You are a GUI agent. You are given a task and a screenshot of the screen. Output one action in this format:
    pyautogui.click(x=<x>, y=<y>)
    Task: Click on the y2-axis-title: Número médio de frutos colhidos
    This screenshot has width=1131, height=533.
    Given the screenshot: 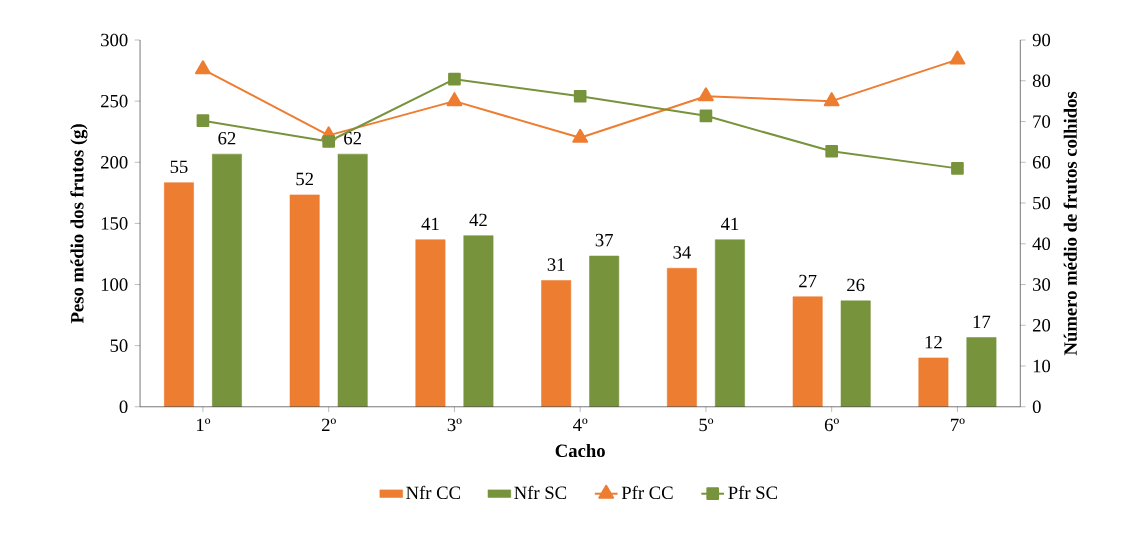 What is the action you would take?
    pyautogui.click(x=1070, y=223)
    